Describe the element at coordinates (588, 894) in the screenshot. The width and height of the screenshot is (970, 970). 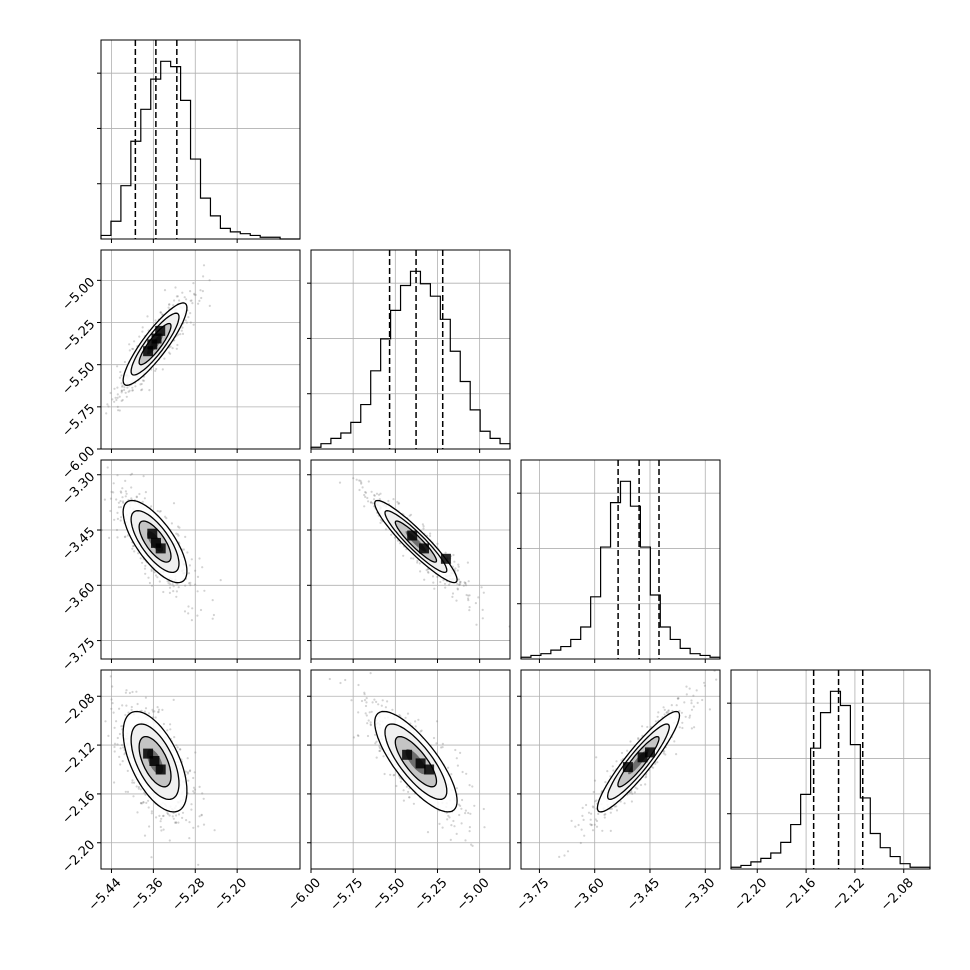
I see `x-tick-label: −3.60` at that location.